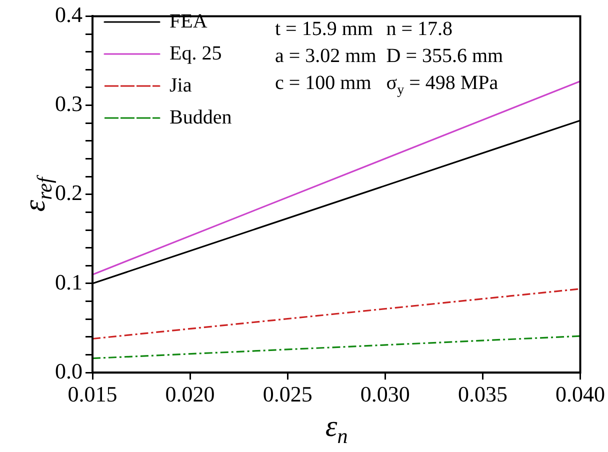  I want to click on annotation: a = 3.02 mm, so click(325, 56).